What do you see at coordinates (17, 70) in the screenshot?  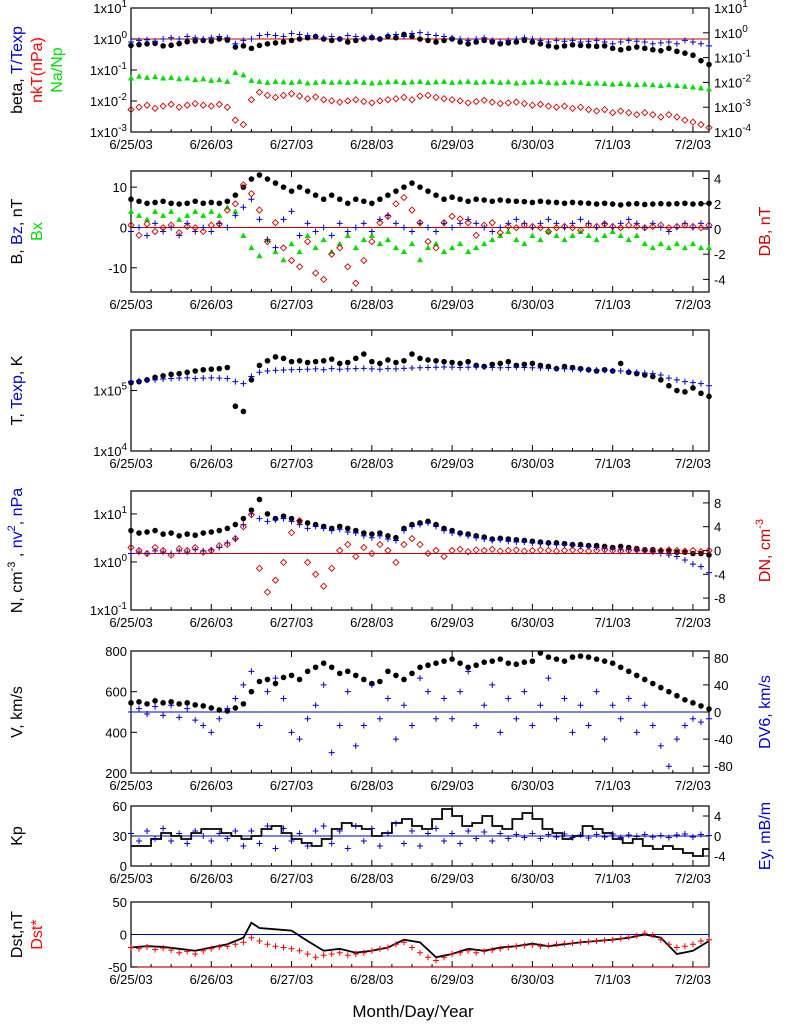 I see `y-axis-label: beta, T/Texp` at bounding box center [17, 70].